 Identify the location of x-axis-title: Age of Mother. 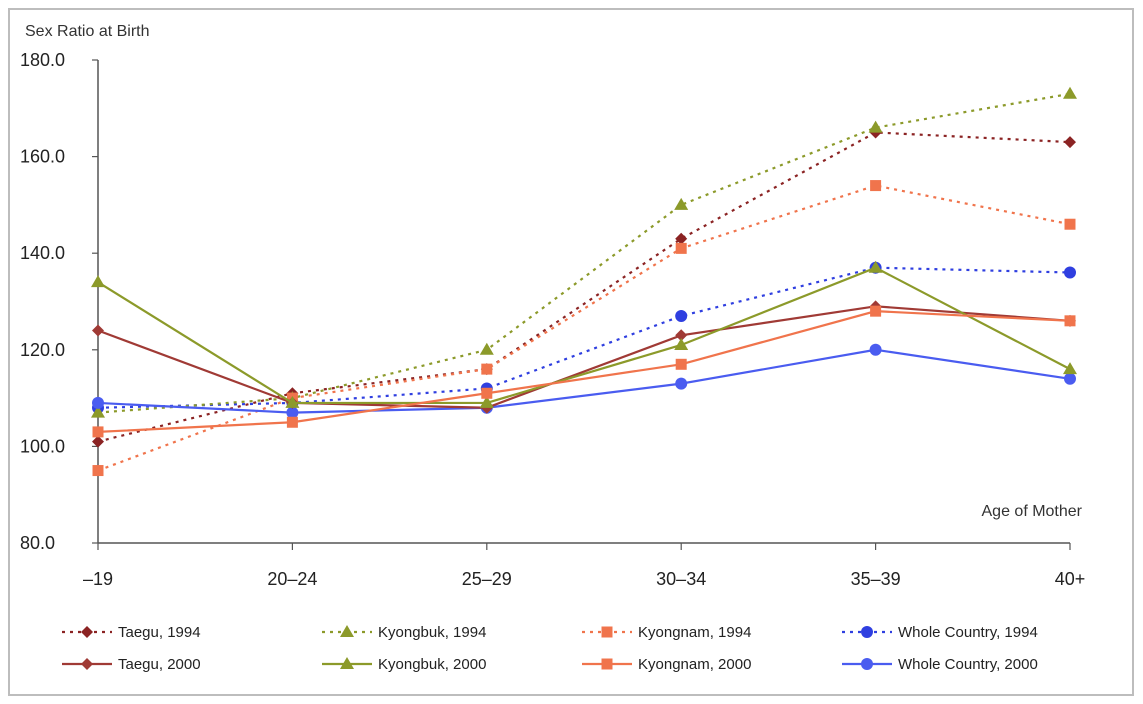
(1032, 511).